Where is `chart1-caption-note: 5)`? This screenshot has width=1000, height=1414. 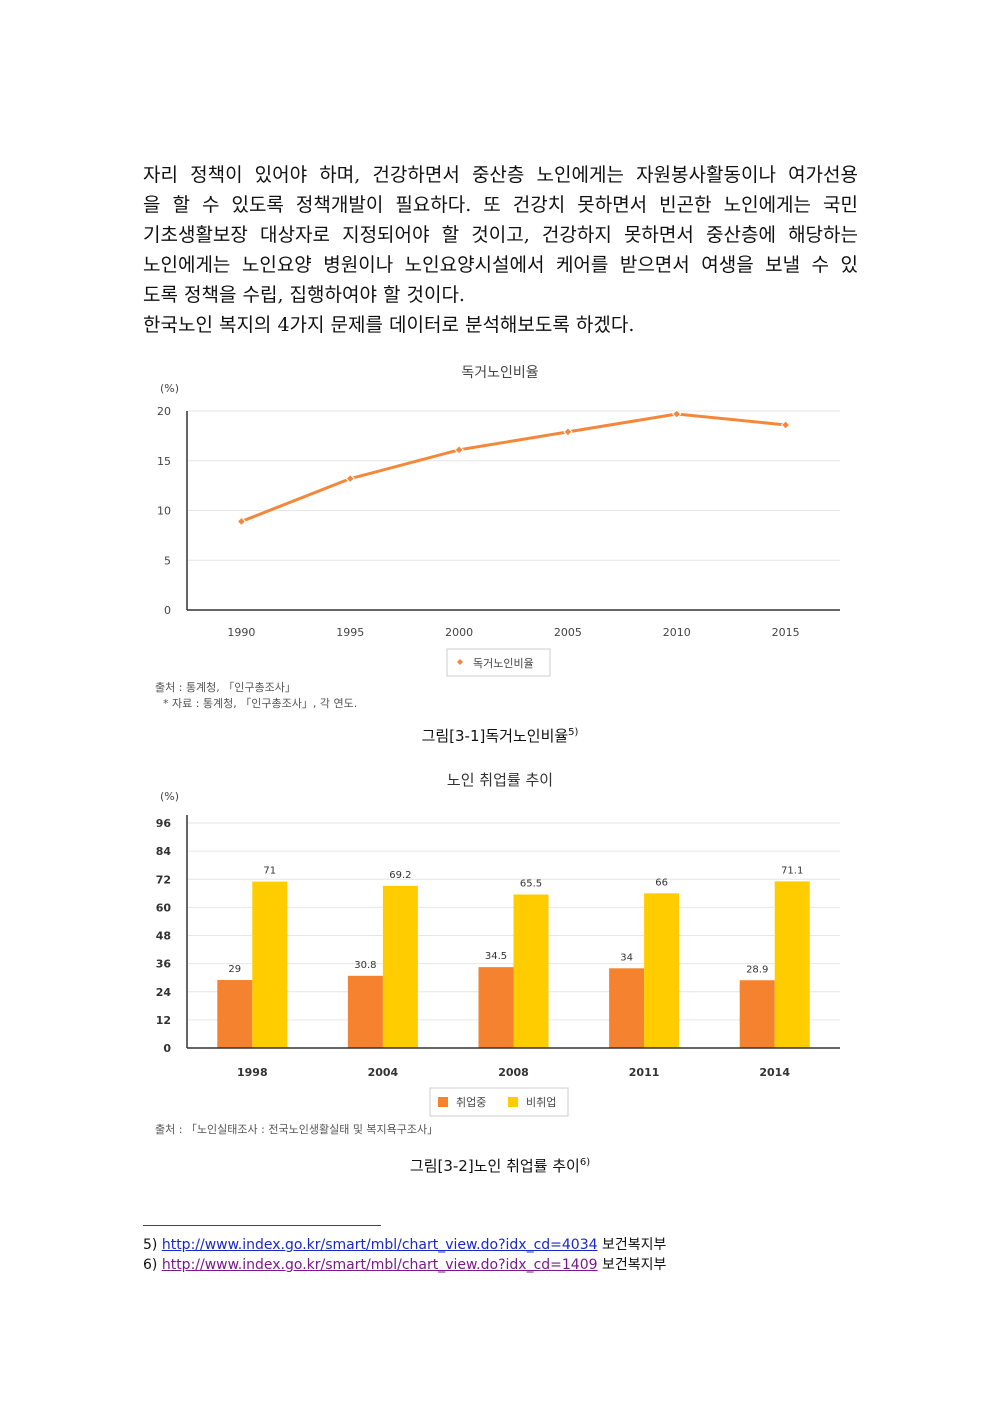
chart1-caption-note: 5) is located at coordinates (573, 732).